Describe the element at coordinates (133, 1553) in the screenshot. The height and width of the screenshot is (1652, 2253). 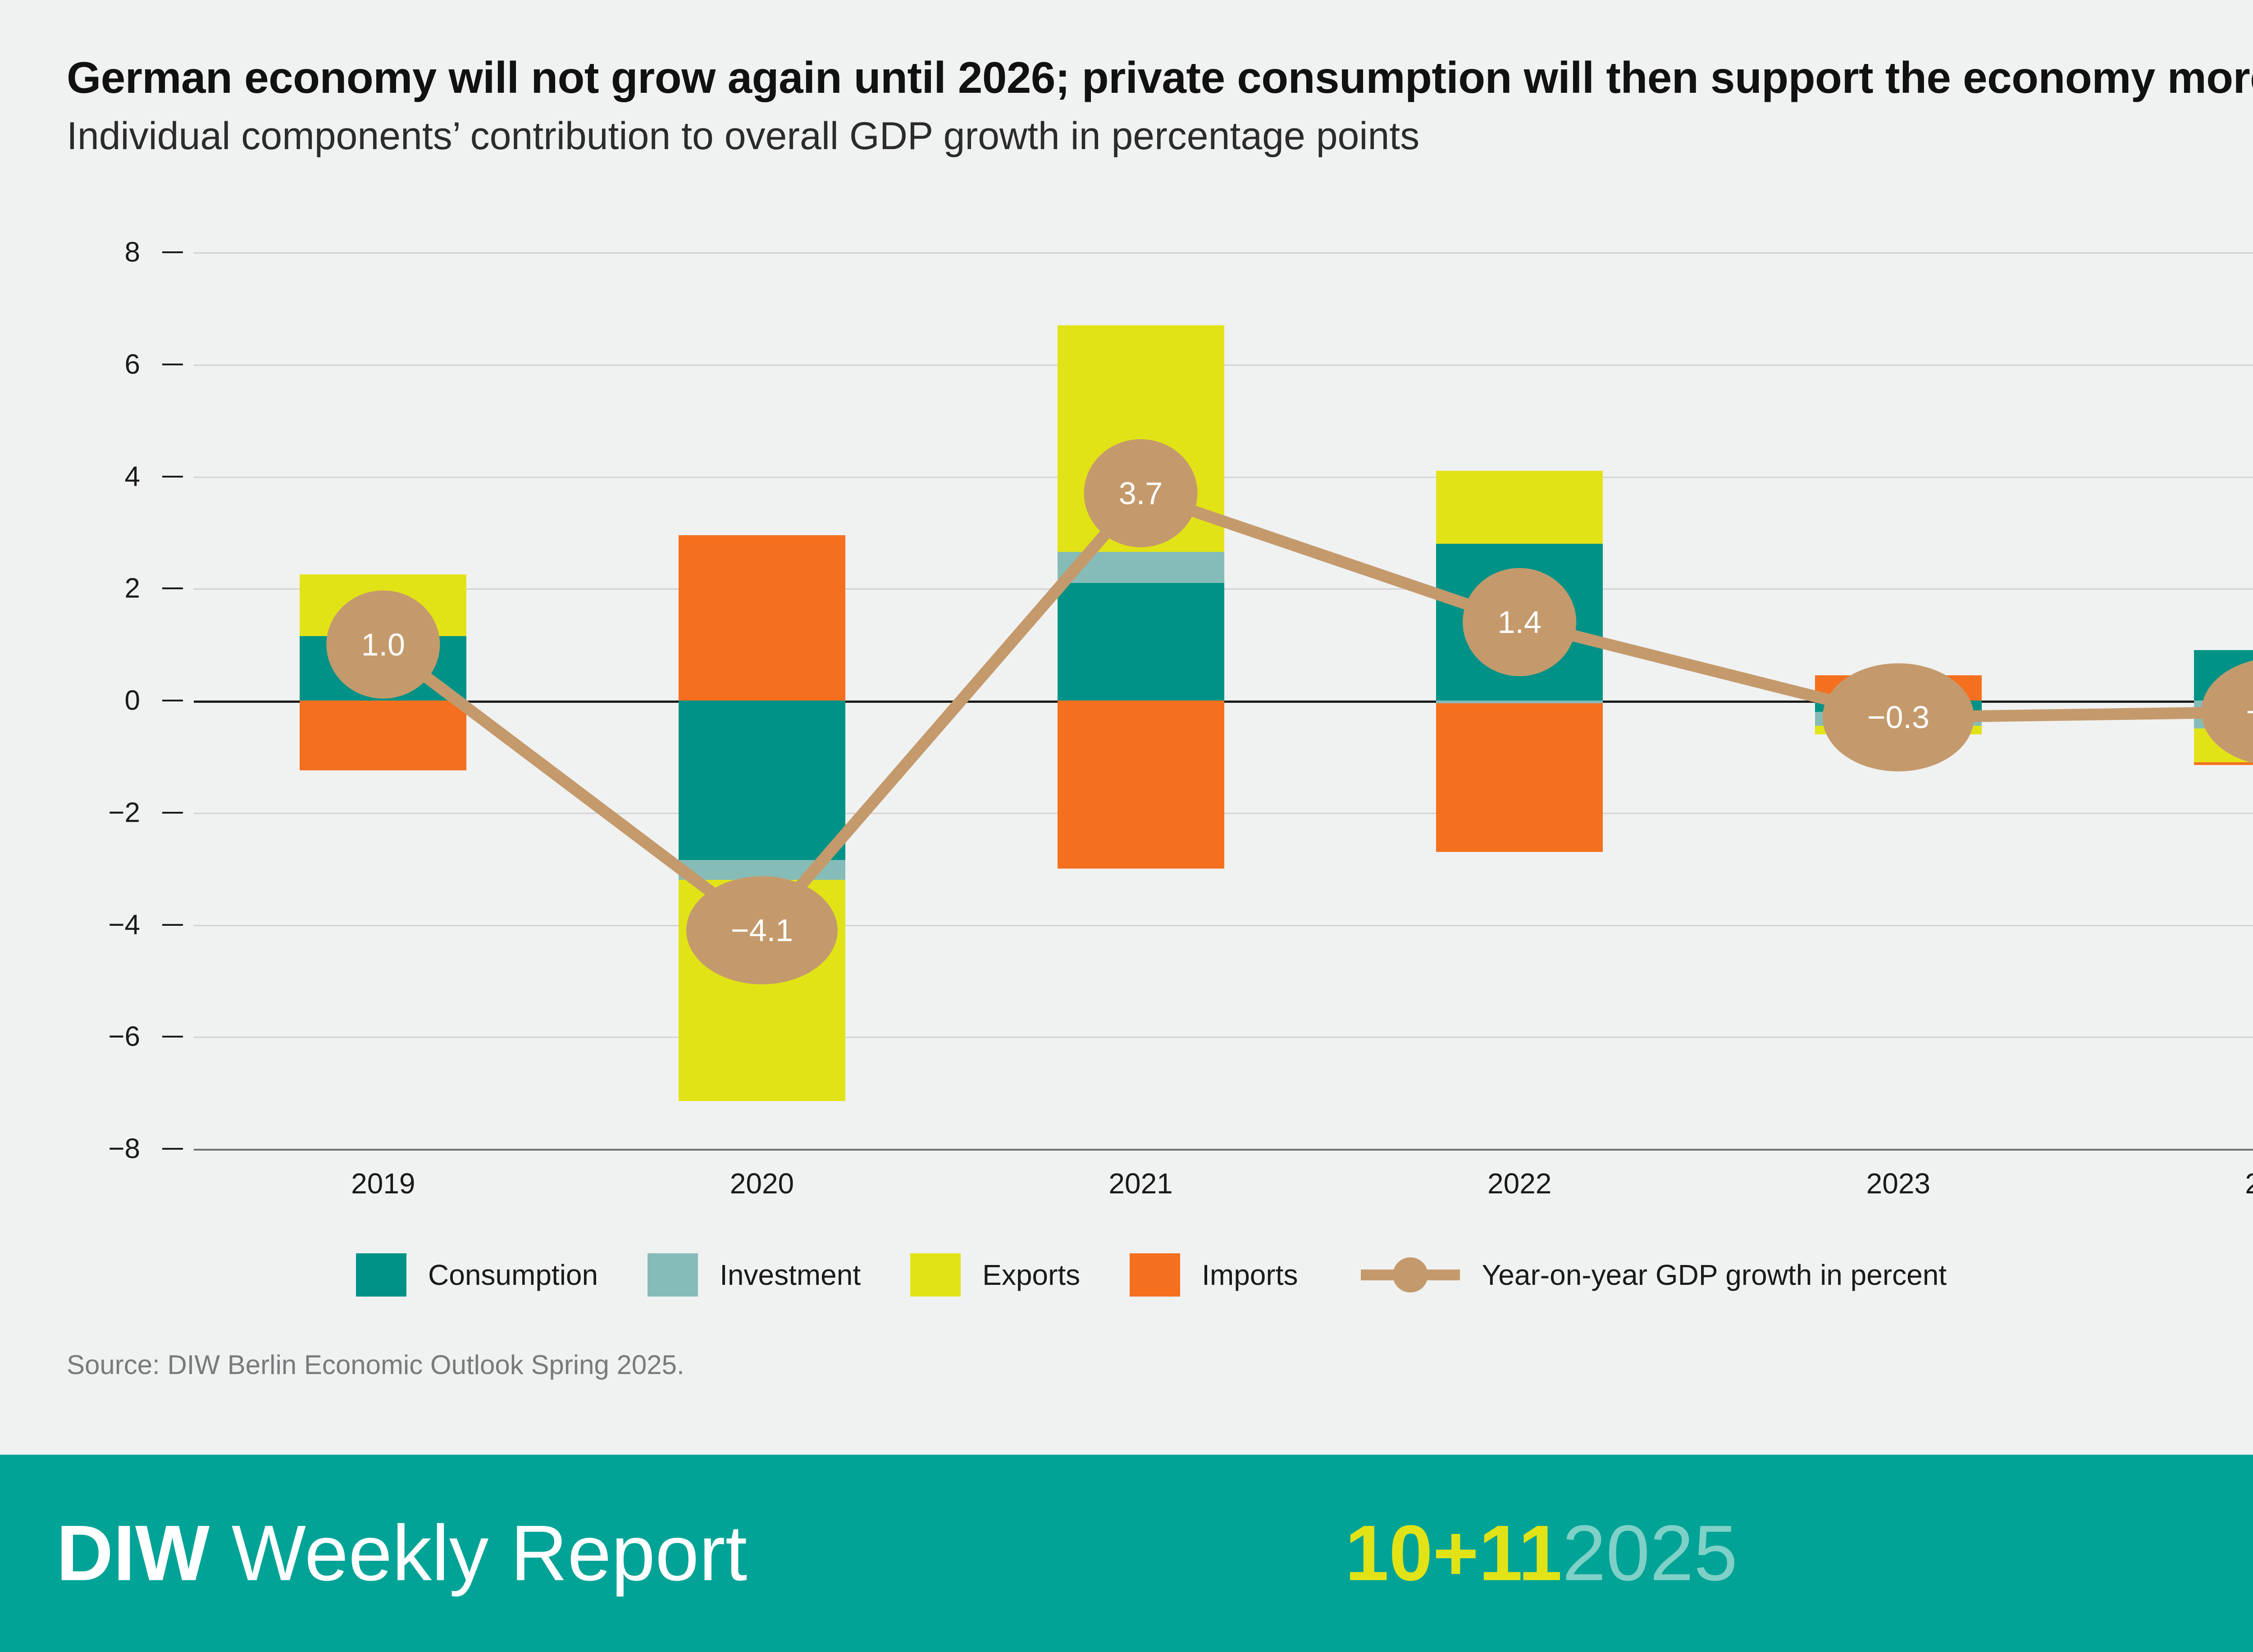
I see `publication-title-bold: DIW` at that location.